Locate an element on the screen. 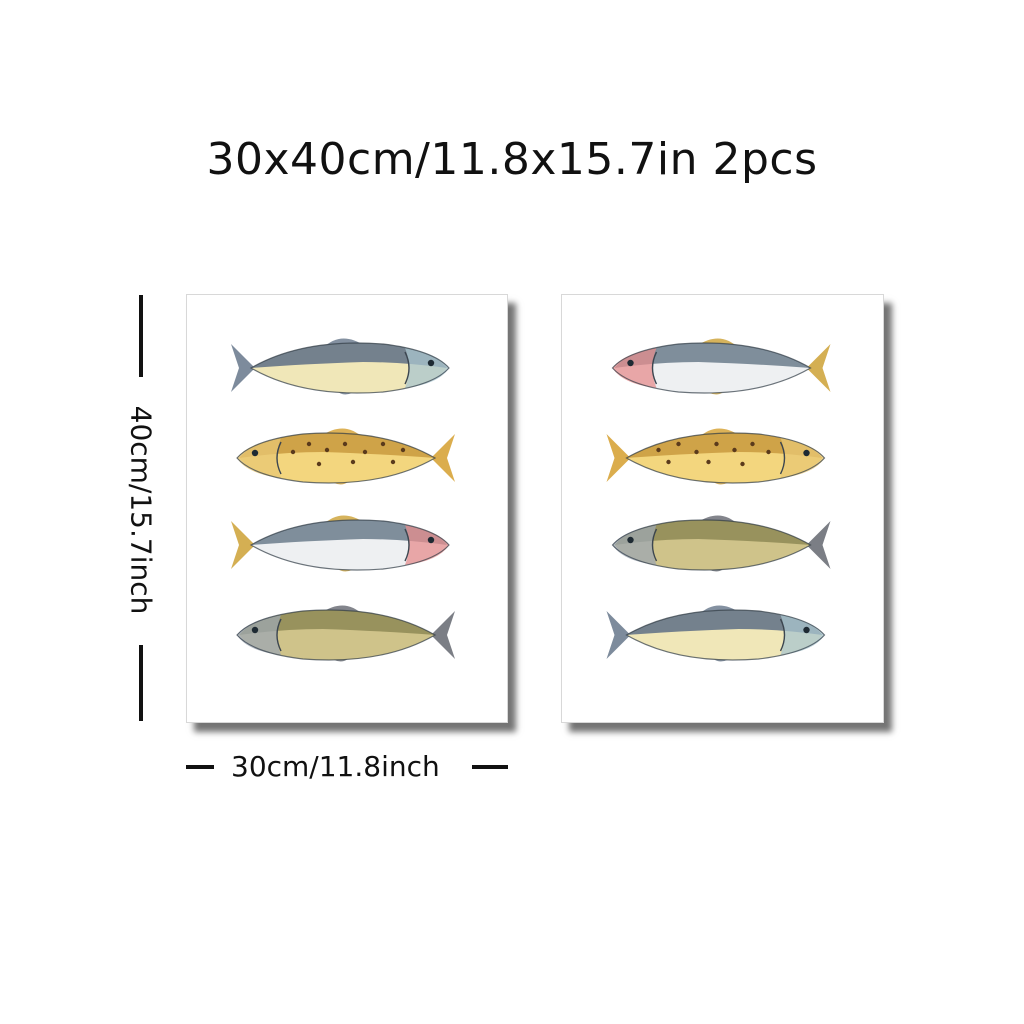 The image size is (1024, 1024). height-dimension-line-top is located at coordinates (141, 336).